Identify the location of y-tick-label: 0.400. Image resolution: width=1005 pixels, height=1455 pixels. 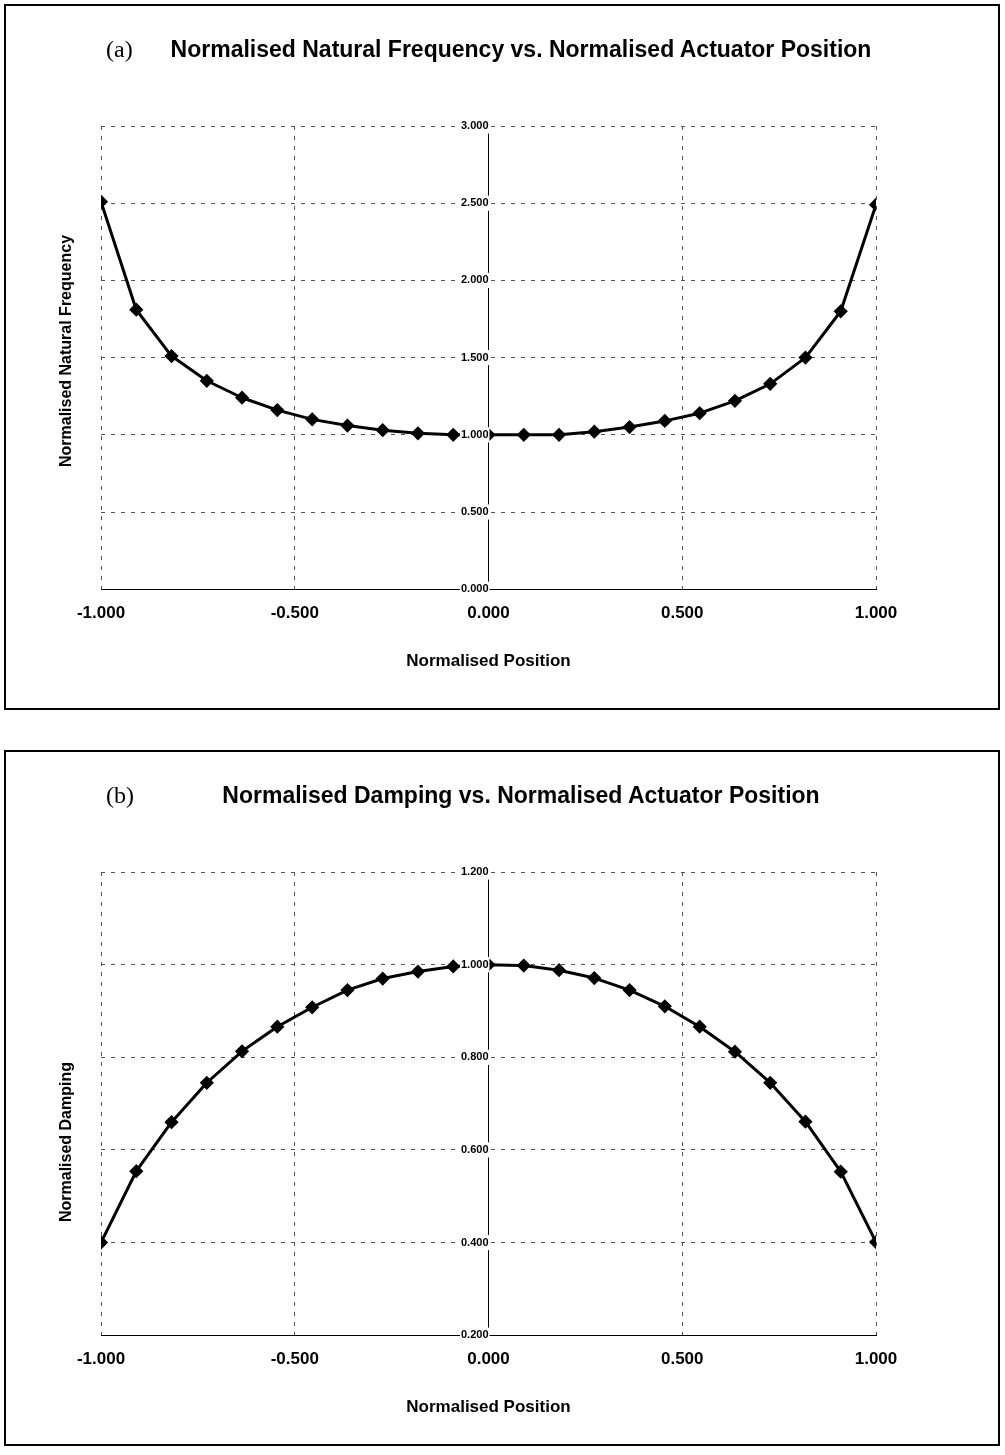
(474, 1241).